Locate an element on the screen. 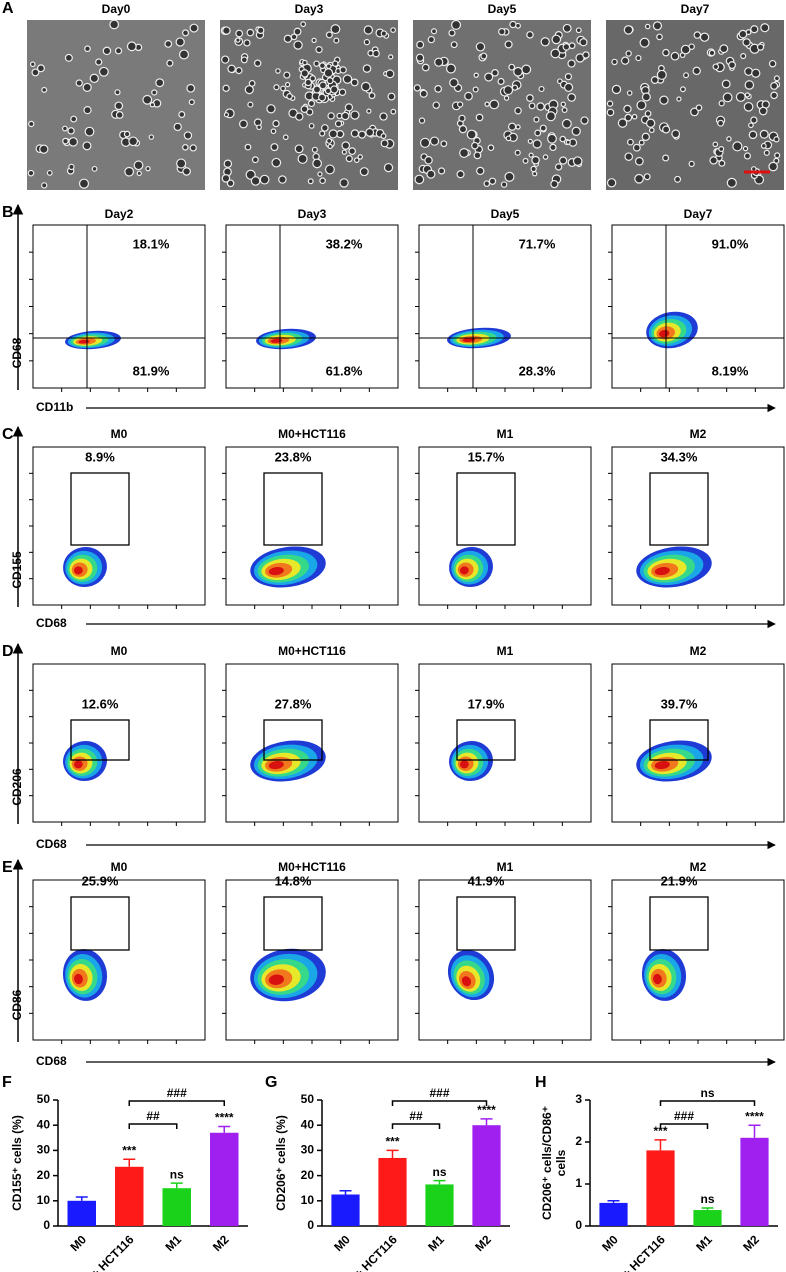  bar is located at coordinates (81, 1213).